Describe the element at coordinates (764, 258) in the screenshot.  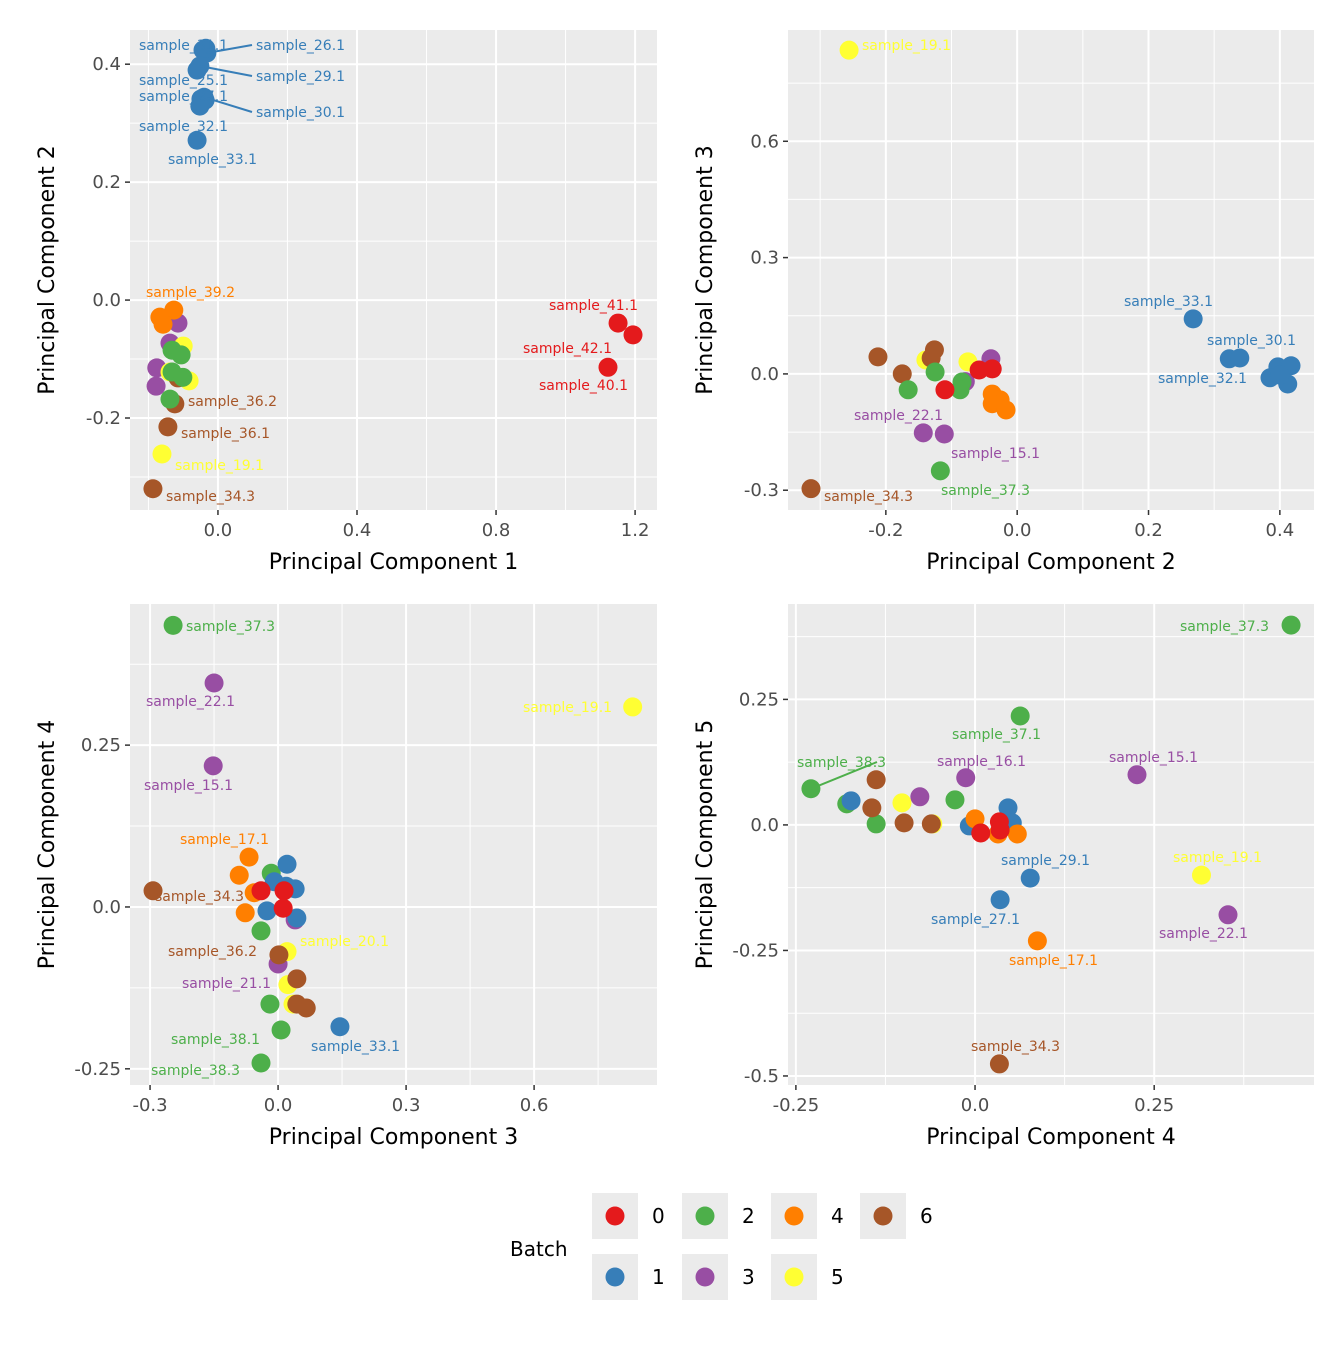
I see `y-tick-label: 0.3` at that location.